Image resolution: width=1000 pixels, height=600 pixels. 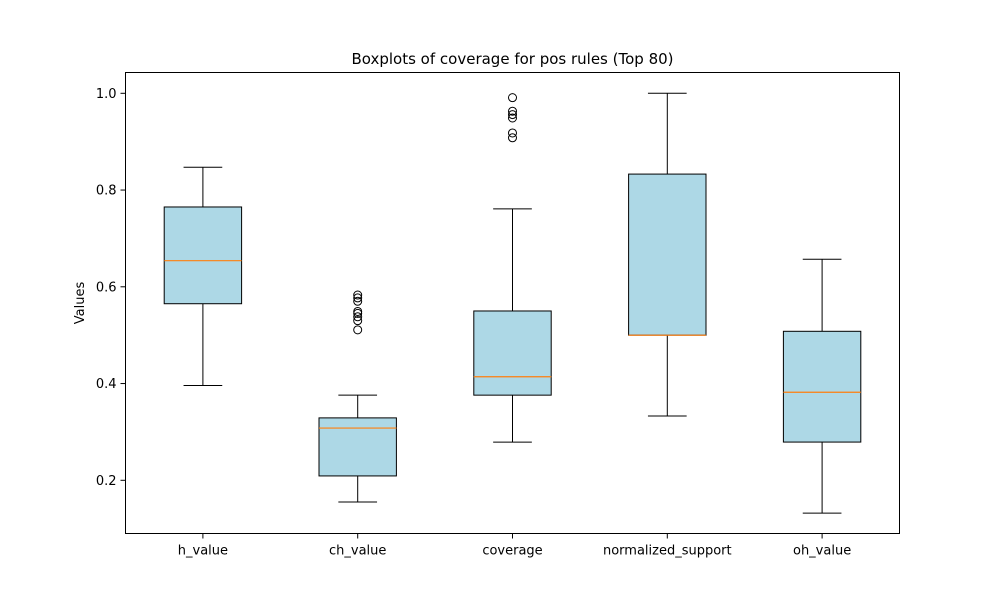 I want to click on box-coverage, so click(x=512, y=353).